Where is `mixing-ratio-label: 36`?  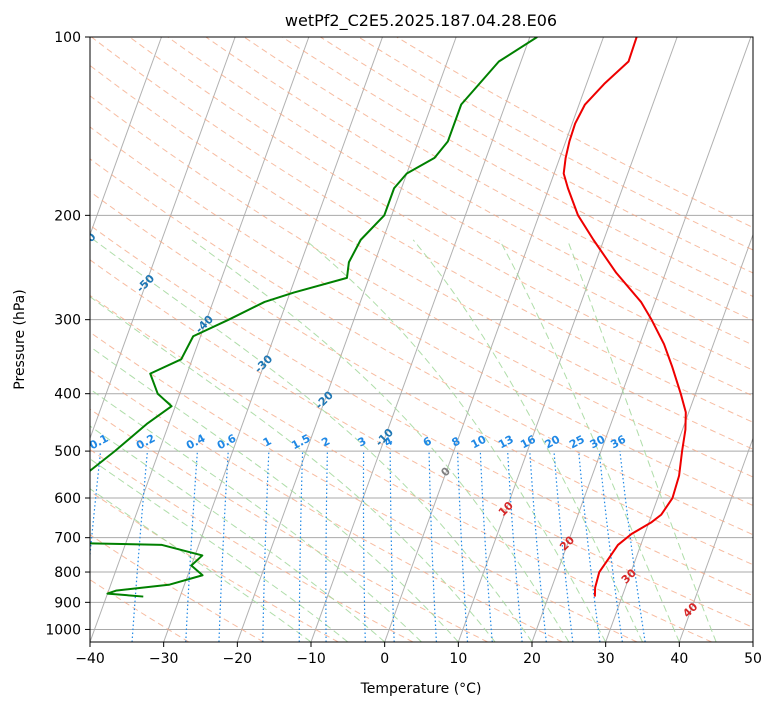
mixing-ratio-label: 36 is located at coordinates (618, 442).